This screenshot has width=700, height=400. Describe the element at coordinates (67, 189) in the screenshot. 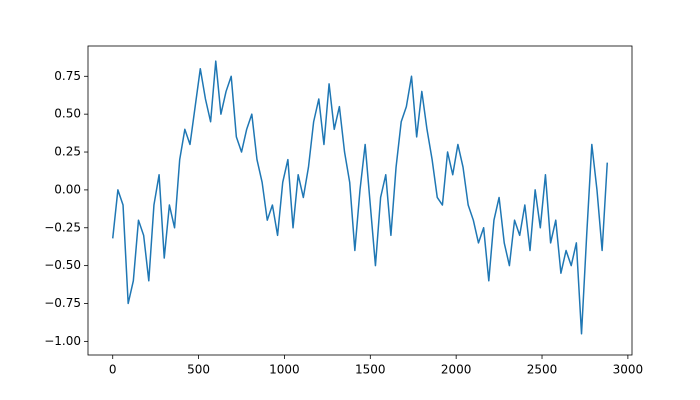

I see `y-tick-label: 0.00` at that location.